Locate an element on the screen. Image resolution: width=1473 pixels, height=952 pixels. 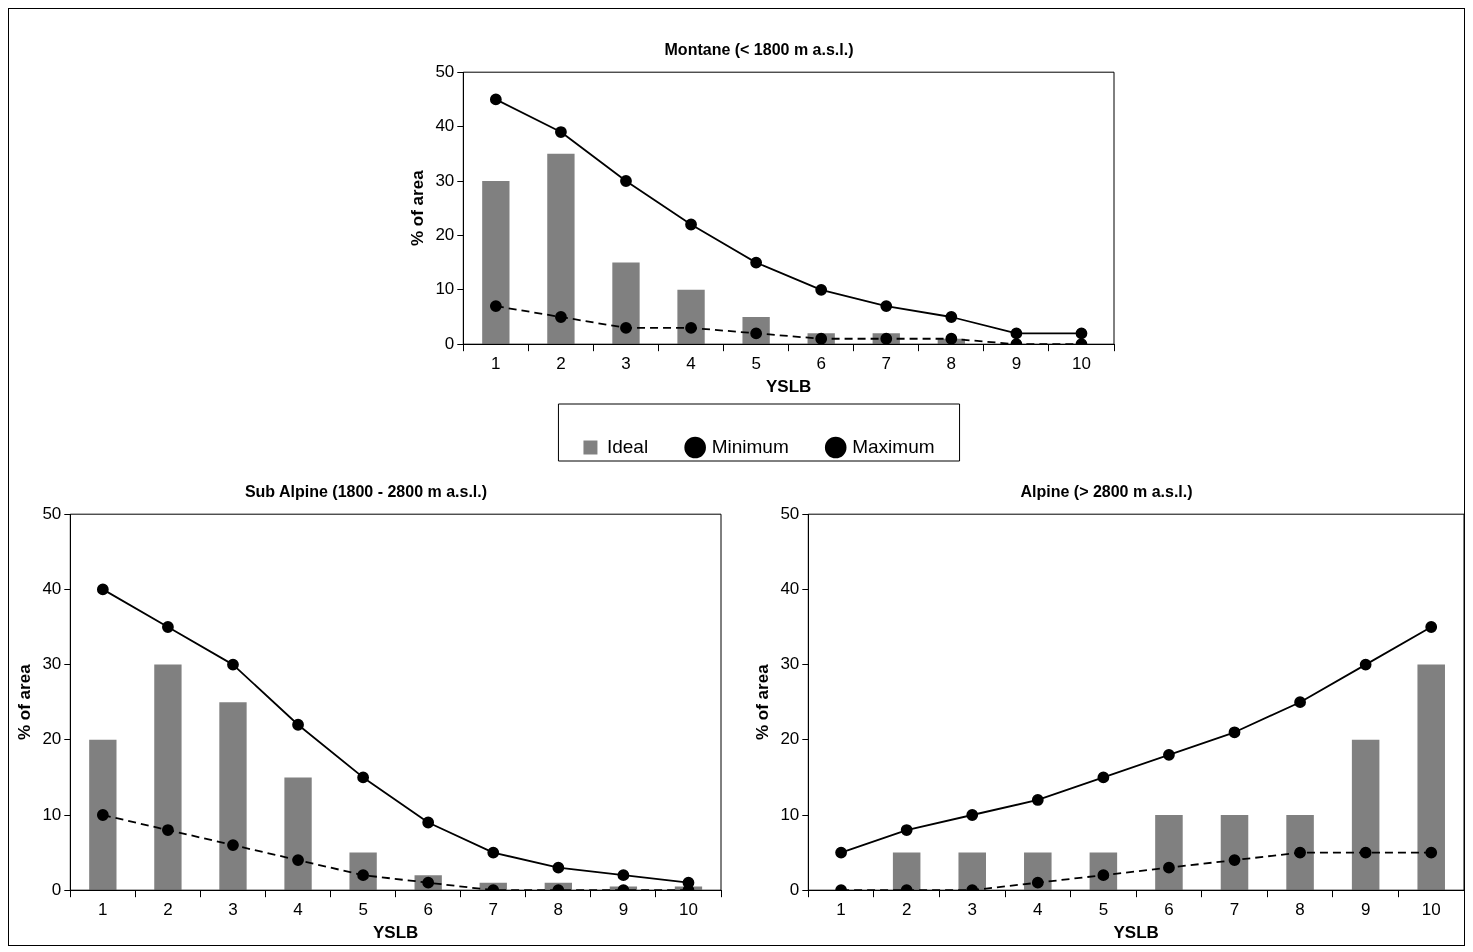
chart-title: Alpine (> 2800 m a.s.l.) is located at coordinates (1106, 492).